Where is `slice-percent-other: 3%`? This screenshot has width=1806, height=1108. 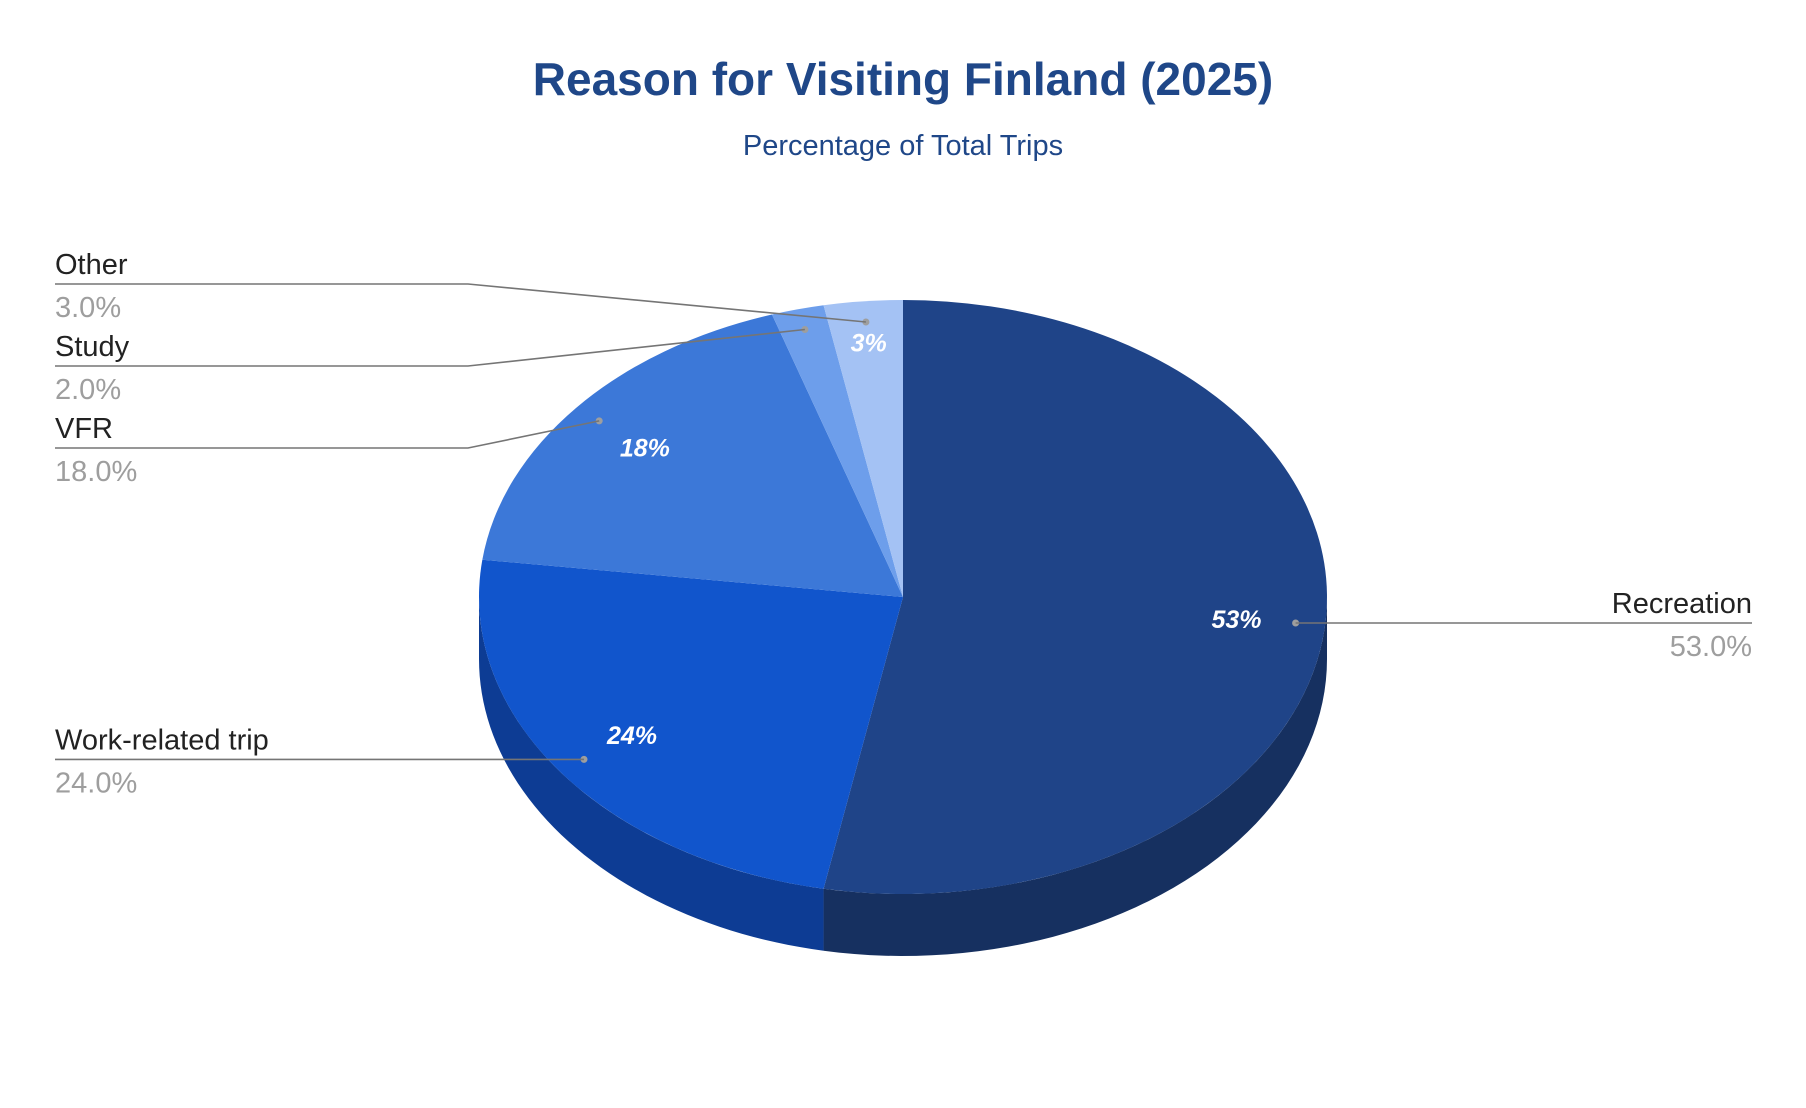
slice-percent-other: 3% is located at coordinates (869, 344).